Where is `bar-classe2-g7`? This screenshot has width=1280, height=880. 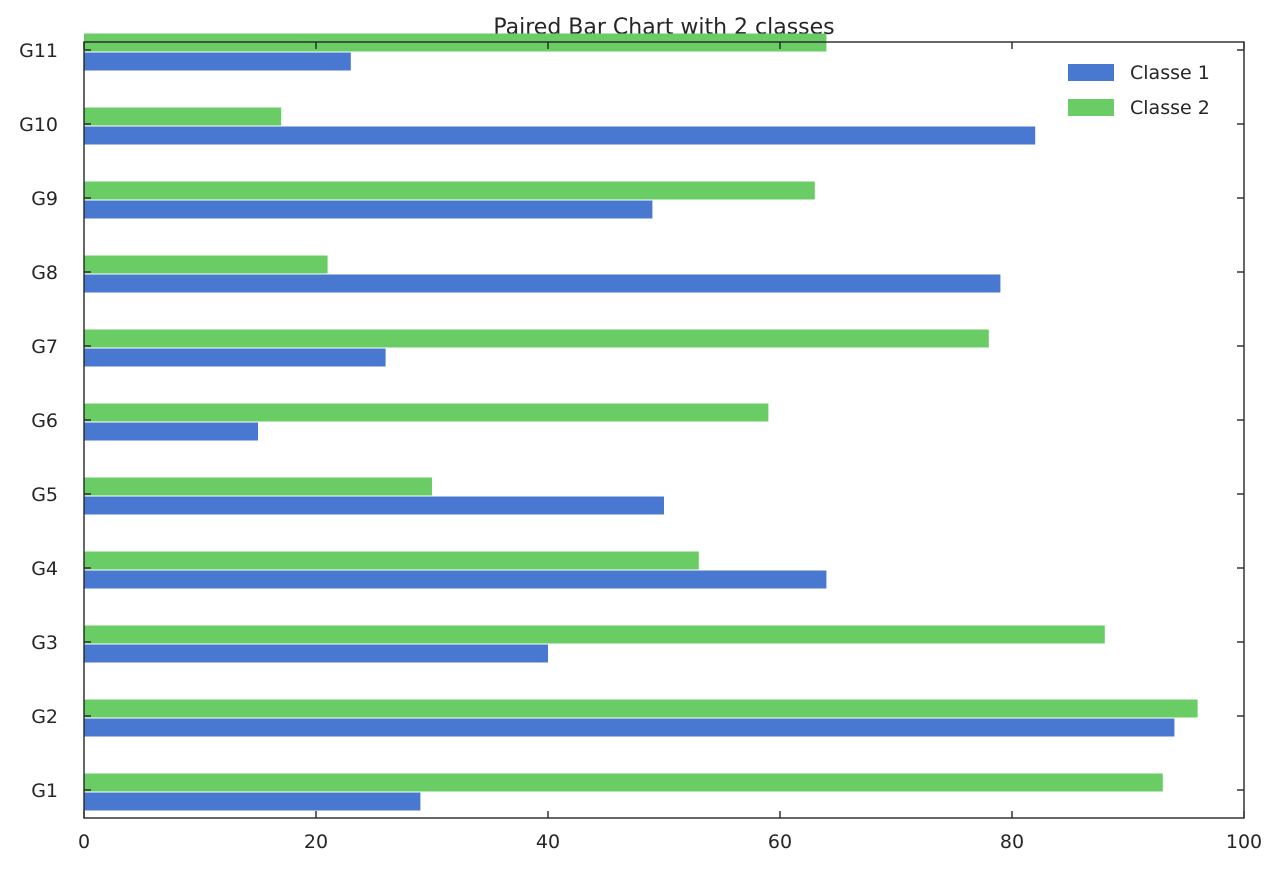
bar-classe2-g7 is located at coordinates (536, 338).